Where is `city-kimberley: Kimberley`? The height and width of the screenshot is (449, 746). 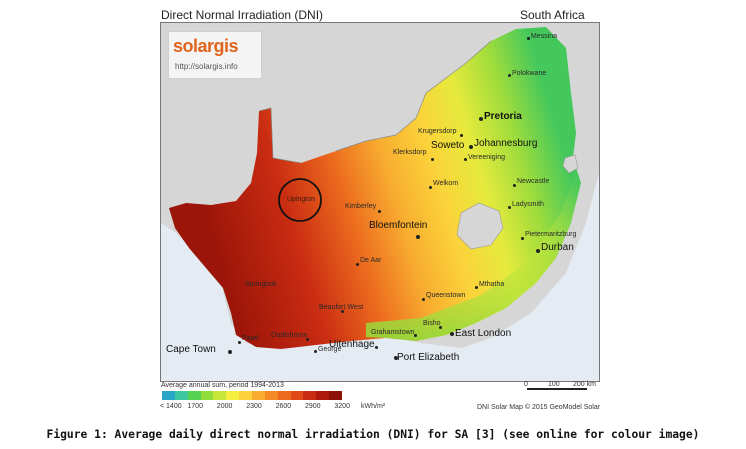
city-kimberley: Kimberley is located at coordinates (361, 206).